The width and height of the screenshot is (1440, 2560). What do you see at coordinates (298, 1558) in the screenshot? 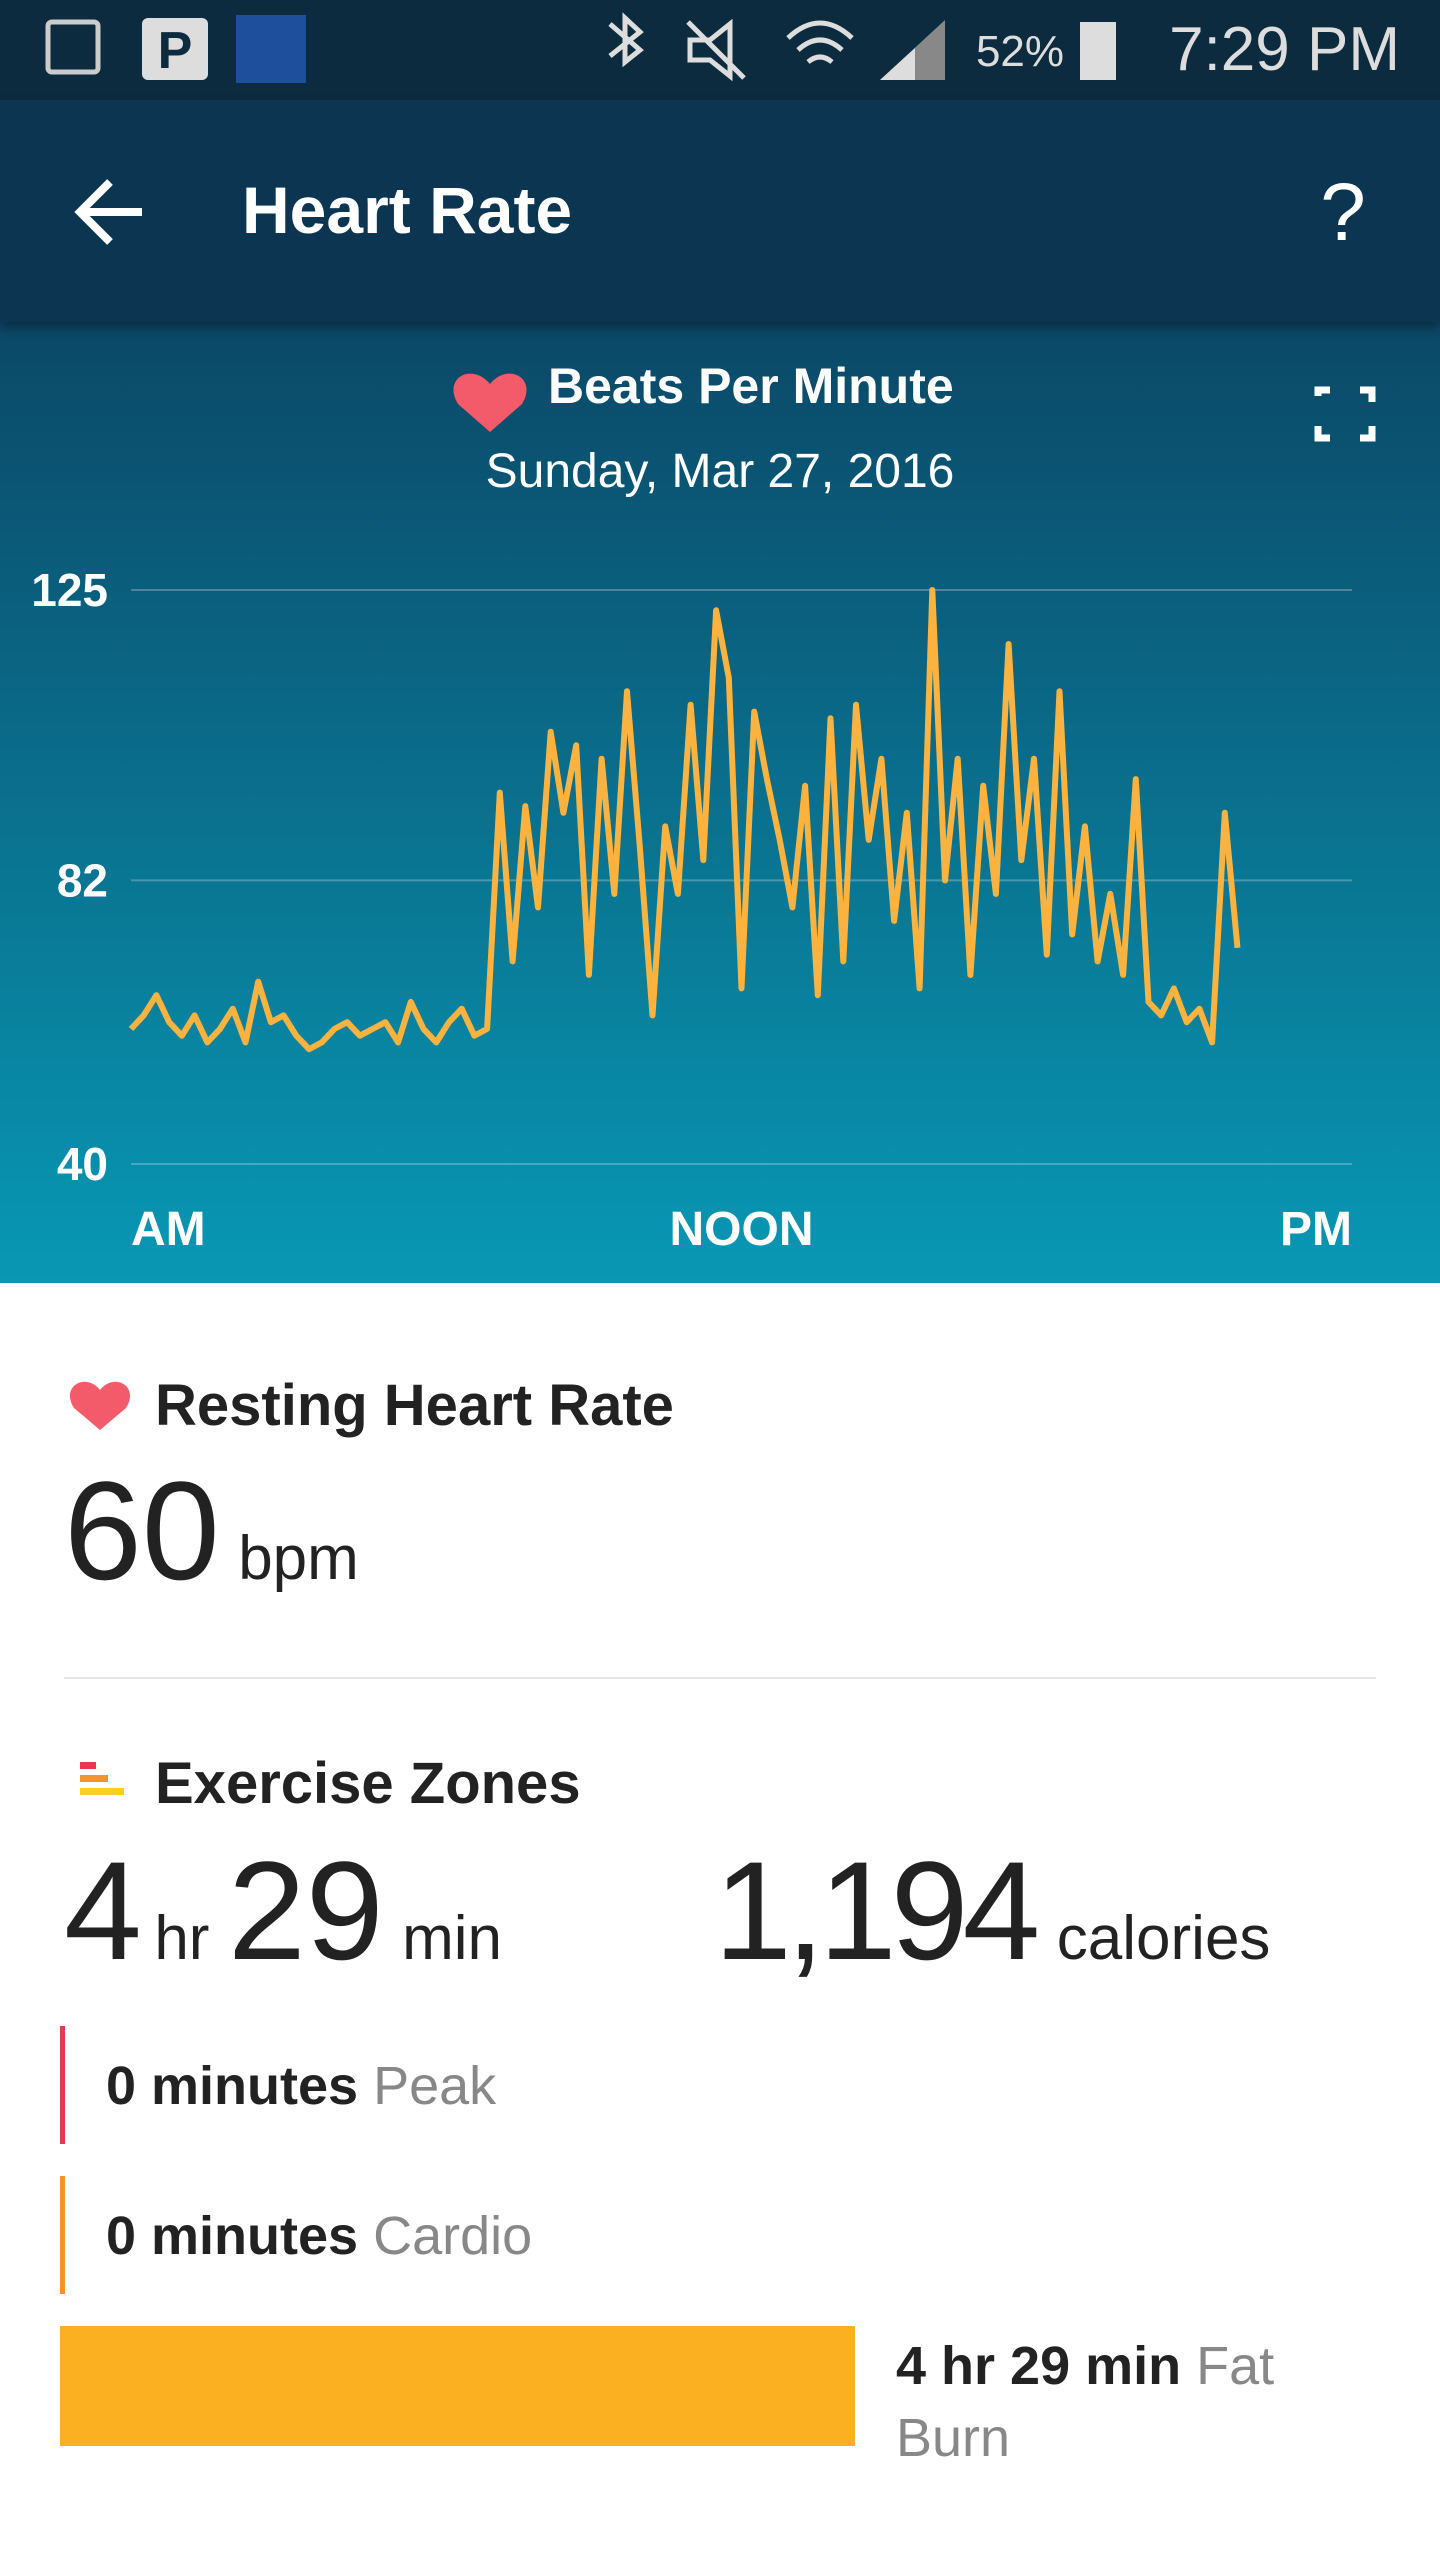
I see `resting-unit: bpm` at bounding box center [298, 1558].